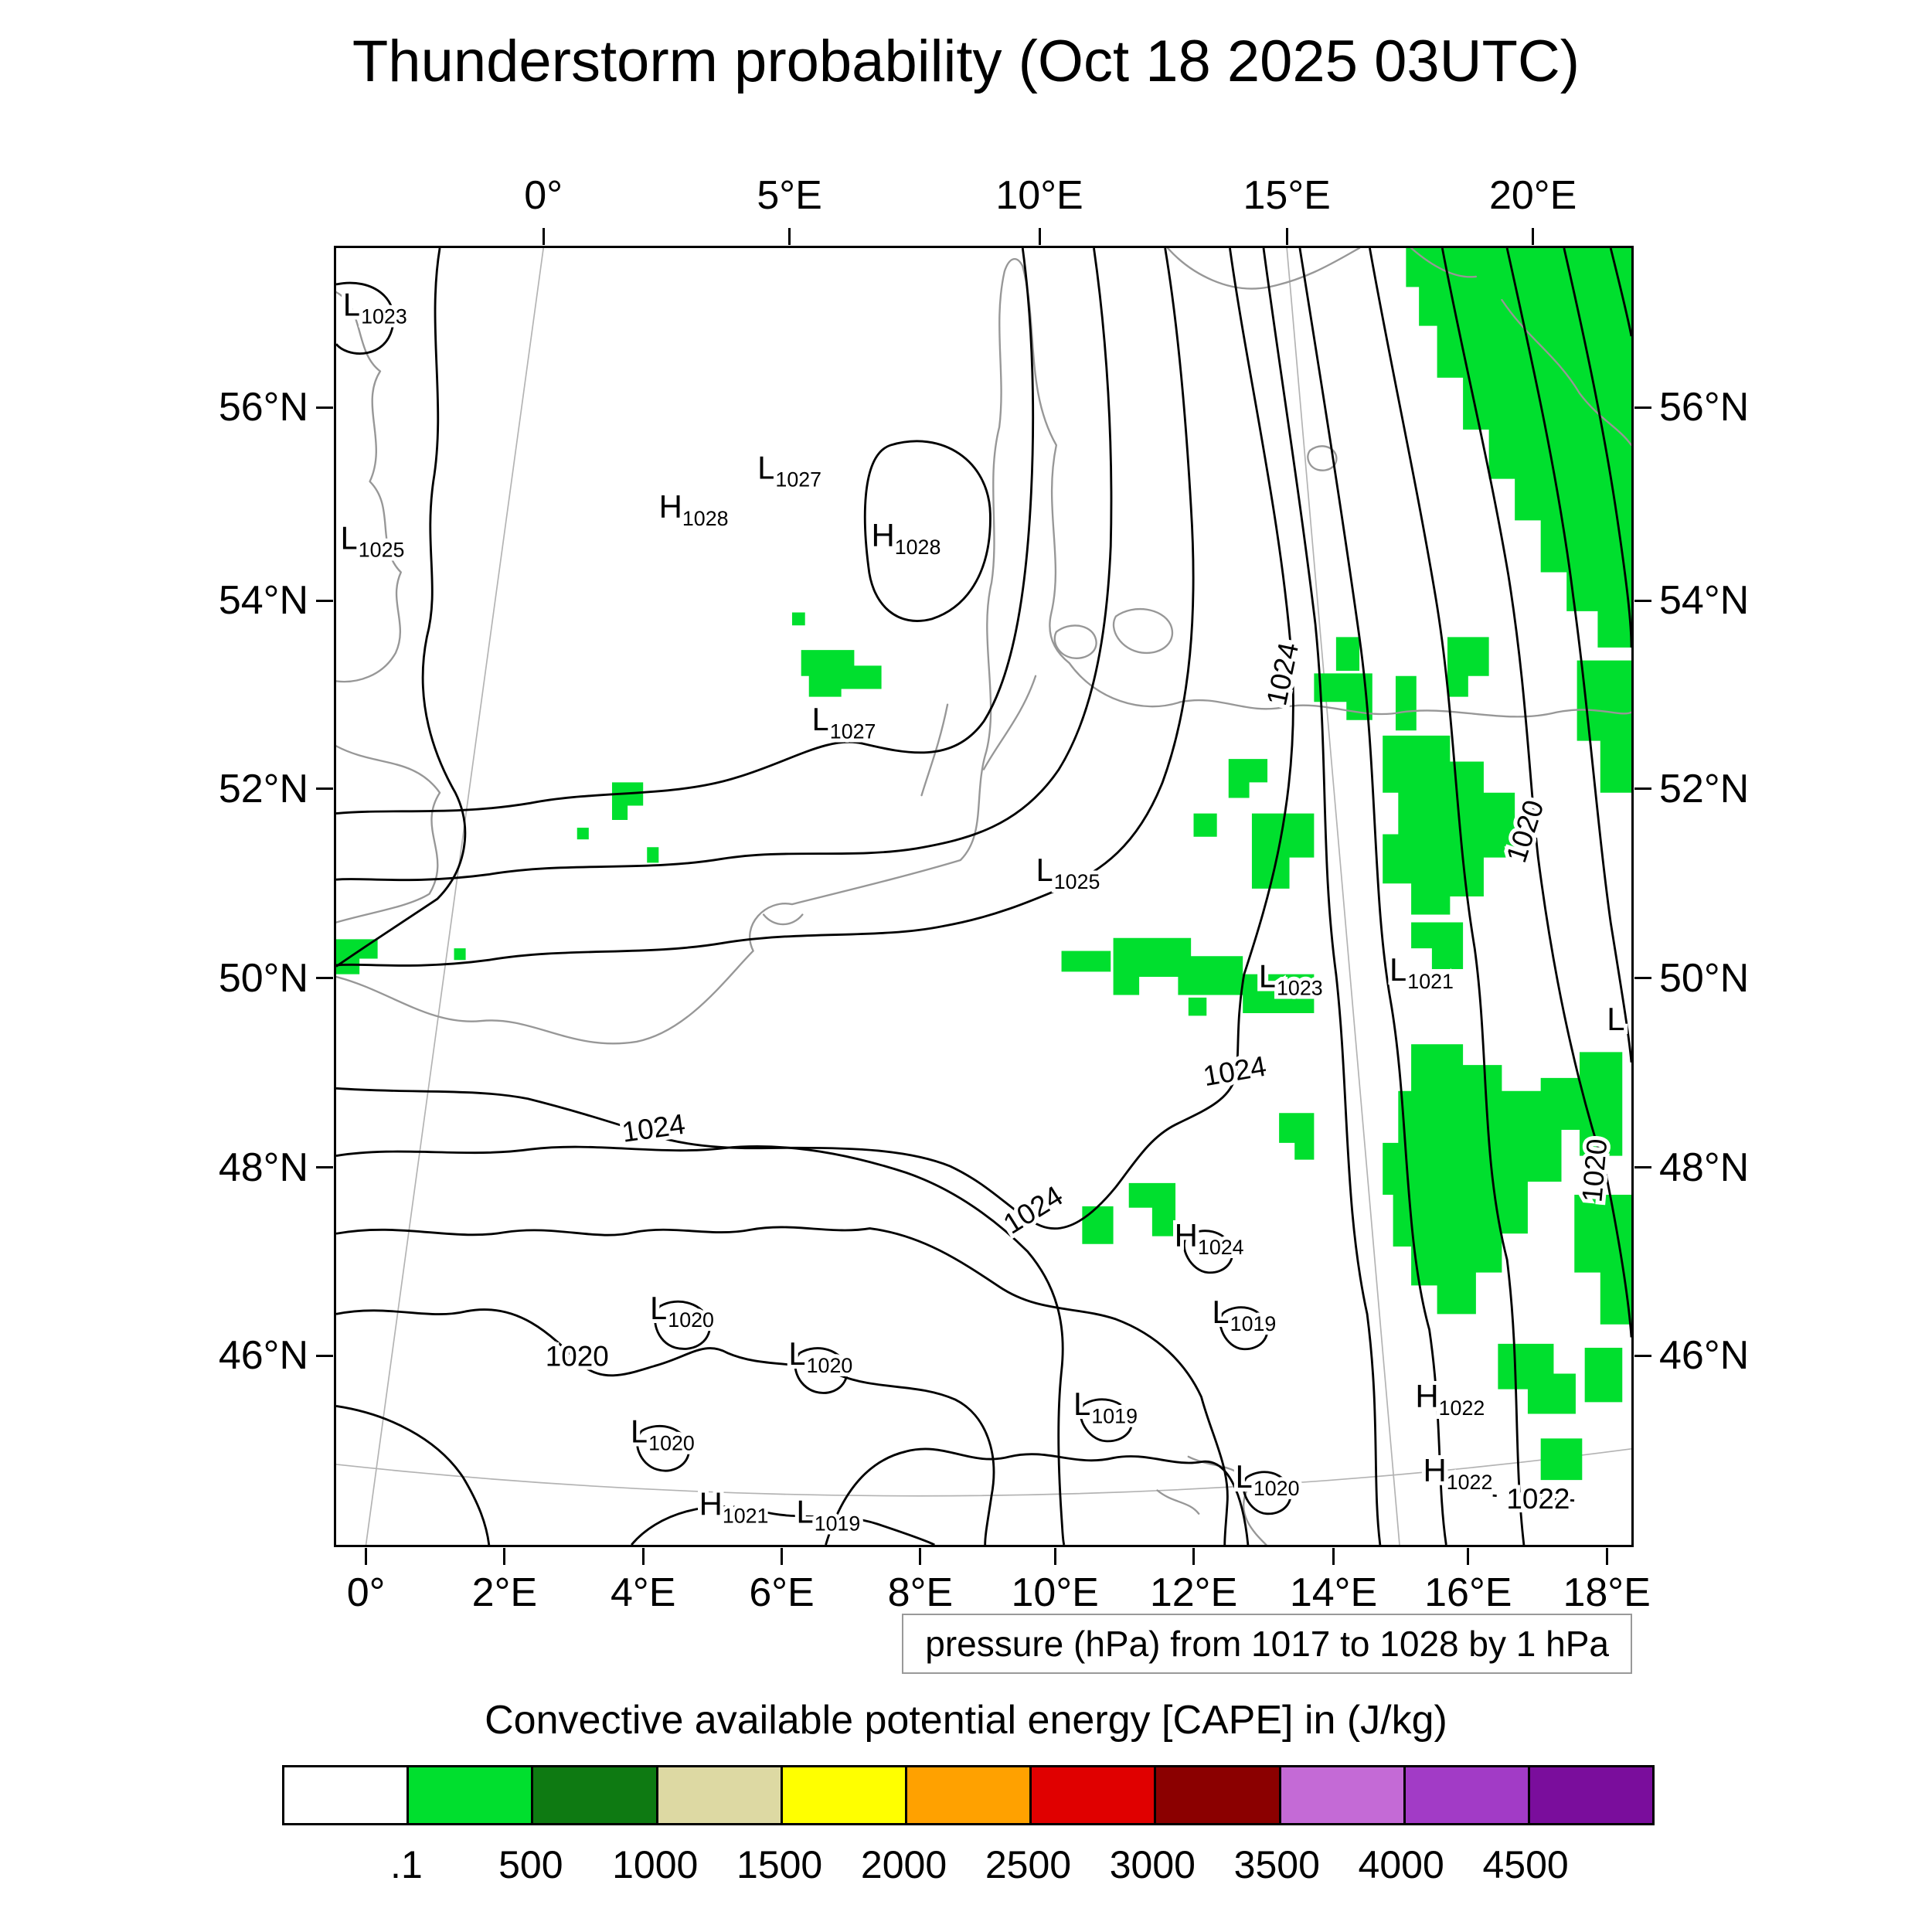 The image size is (1932, 1932). Describe the element at coordinates (1532, 196) in the screenshot. I see `top-axis-label: 20°E` at that location.